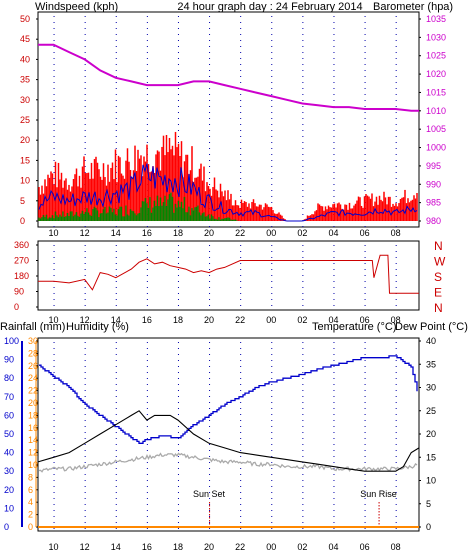 The width and height of the screenshot is (468, 555). Describe the element at coordinates (436, 92) in the screenshot. I see `baro-y-tick: 1015` at that location.